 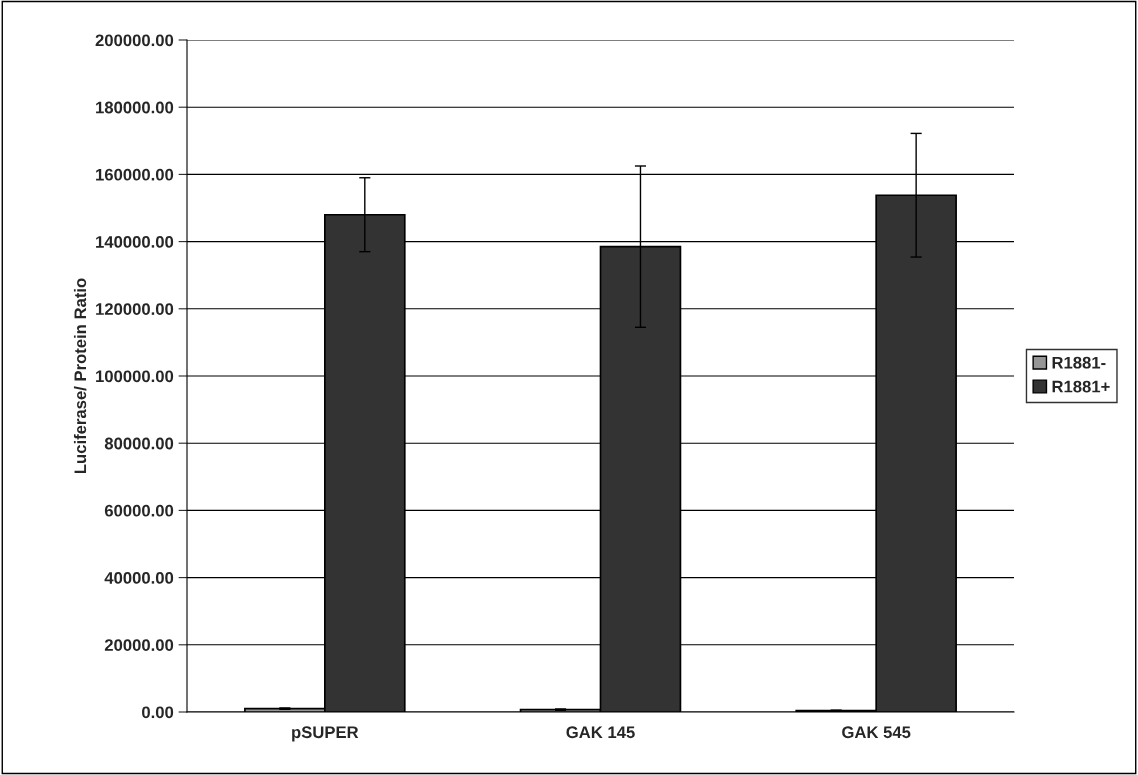 I want to click on y-tick-label: 0.00, so click(x=158, y=712).